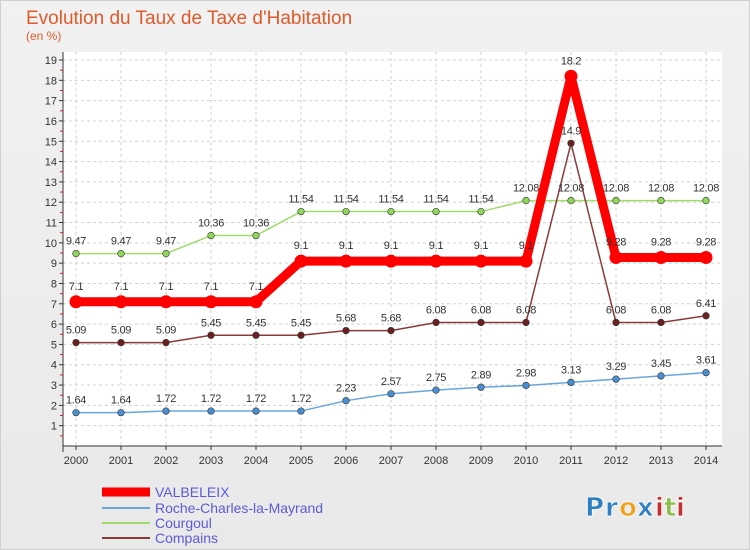 Image resolution: width=750 pixels, height=550 pixels. I want to click on data-label: 6.08, so click(661, 310).